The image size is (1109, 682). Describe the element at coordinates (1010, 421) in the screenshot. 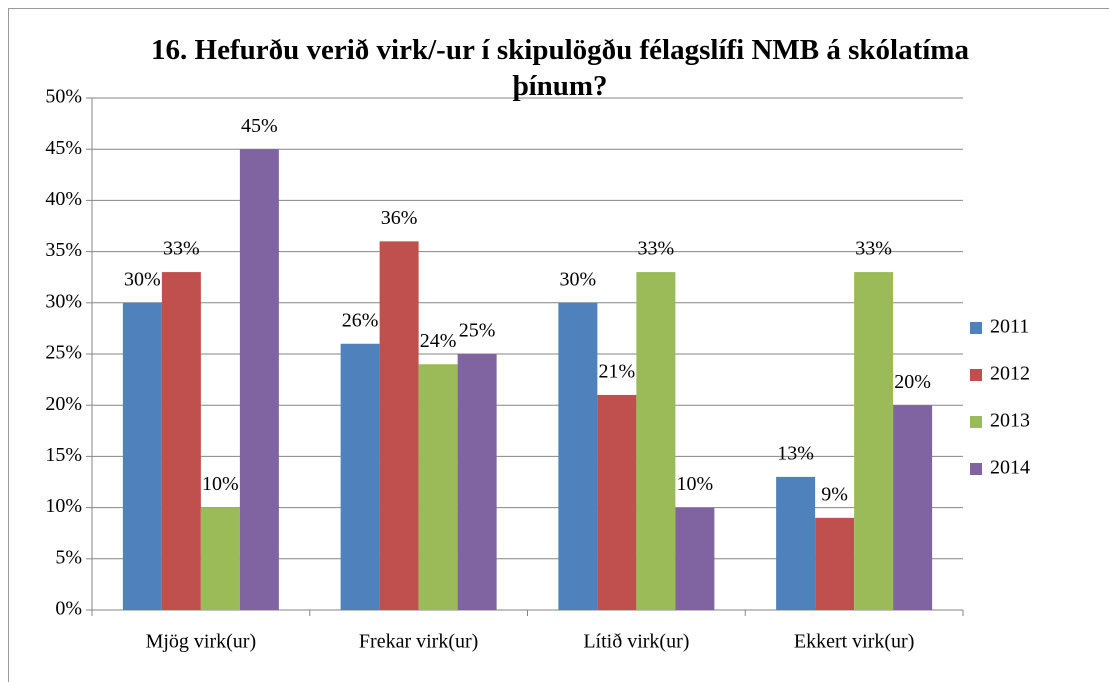

I see `legend-label: 2013` at that location.